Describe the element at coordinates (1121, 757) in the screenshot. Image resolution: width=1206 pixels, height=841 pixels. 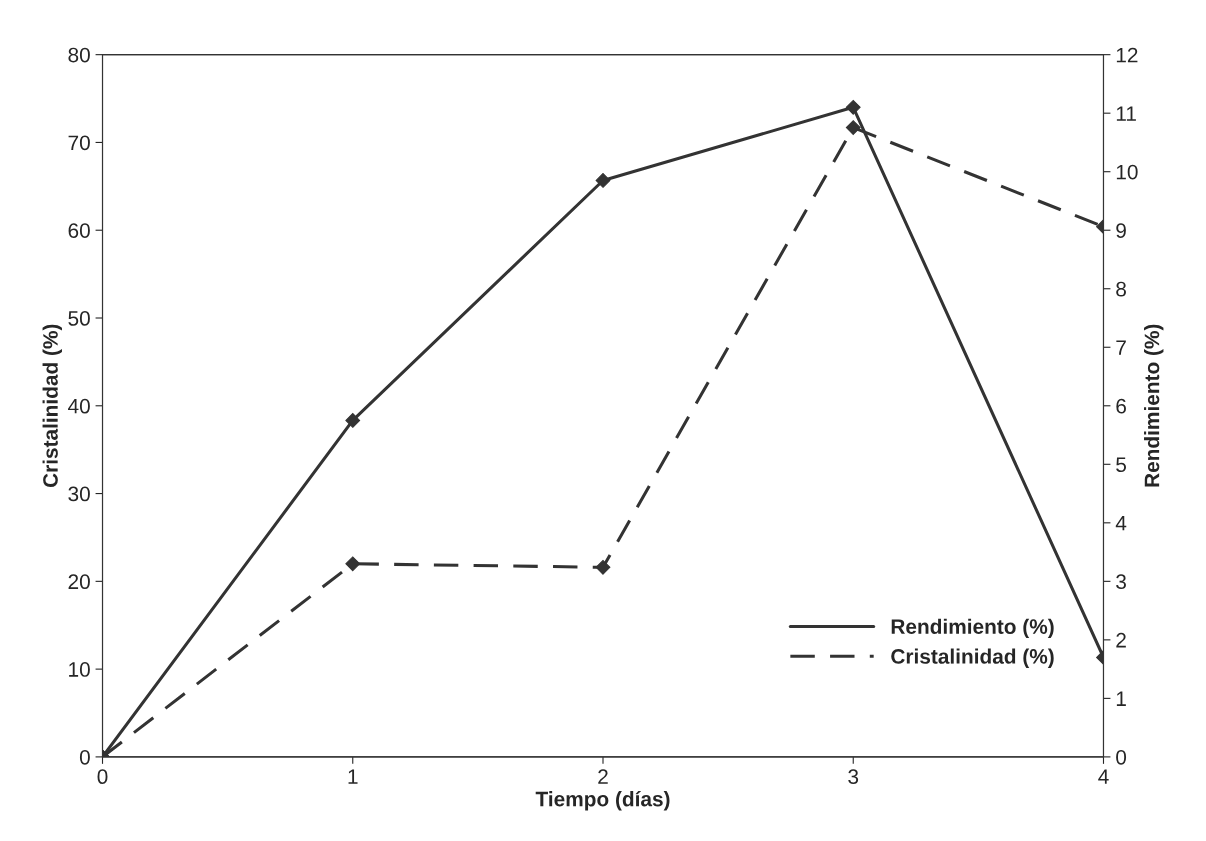
I see `y2-tick-label: 0` at that location.